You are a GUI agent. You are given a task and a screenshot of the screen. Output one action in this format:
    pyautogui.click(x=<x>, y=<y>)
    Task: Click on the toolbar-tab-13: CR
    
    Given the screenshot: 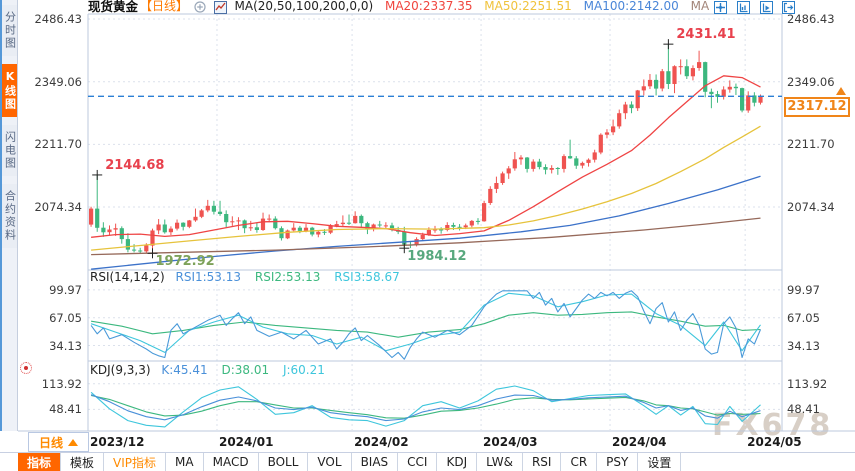 What is the action you would take?
    pyautogui.click(x=579, y=462)
    